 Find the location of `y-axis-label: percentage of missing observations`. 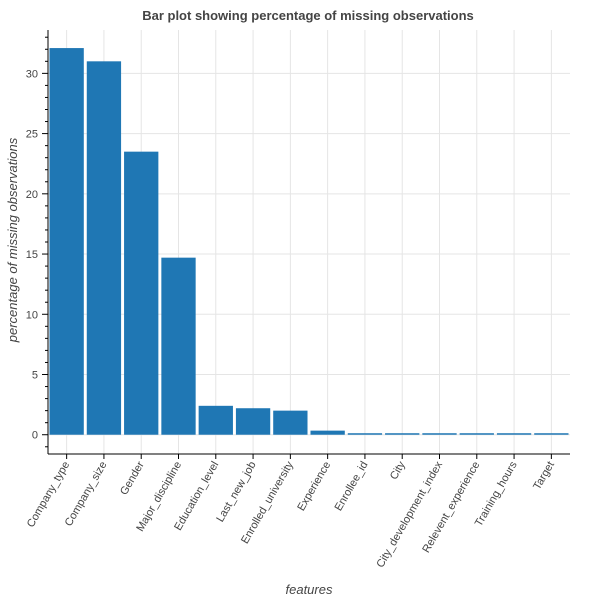

y-axis-label: percentage of missing observations is located at coordinates (12, 240).